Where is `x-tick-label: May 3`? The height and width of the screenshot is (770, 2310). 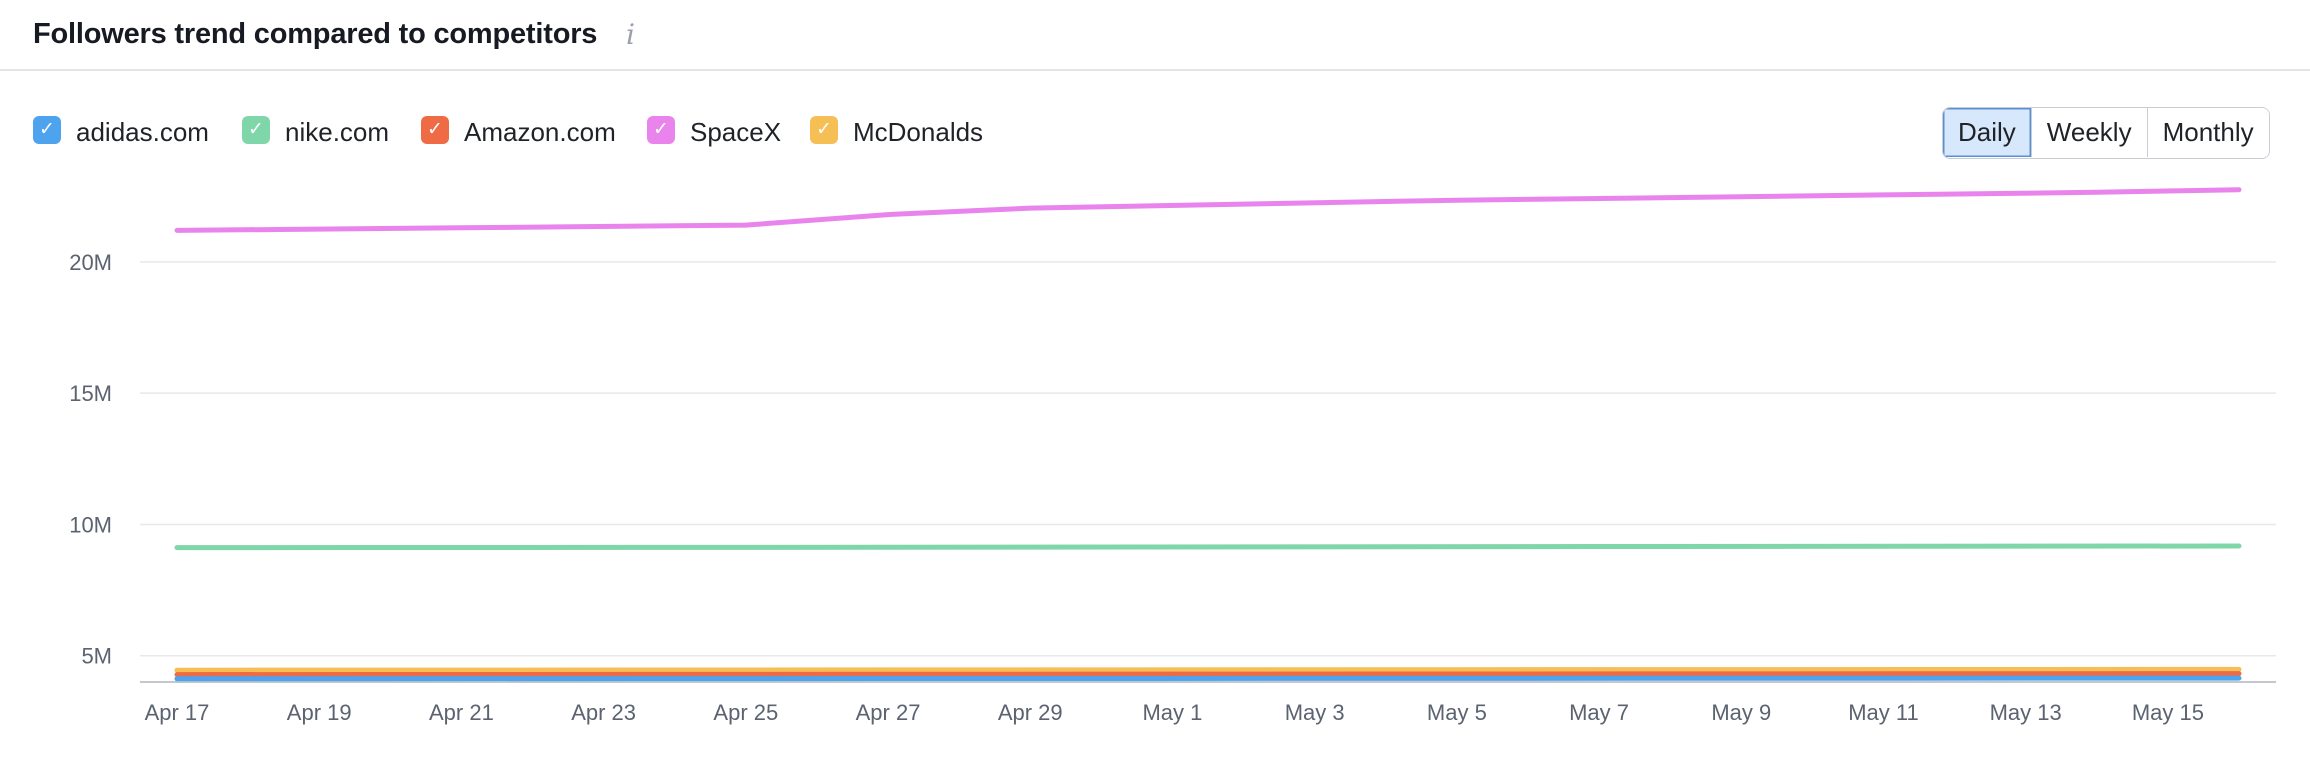 x-tick-label: May 3 is located at coordinates (1315, 712).